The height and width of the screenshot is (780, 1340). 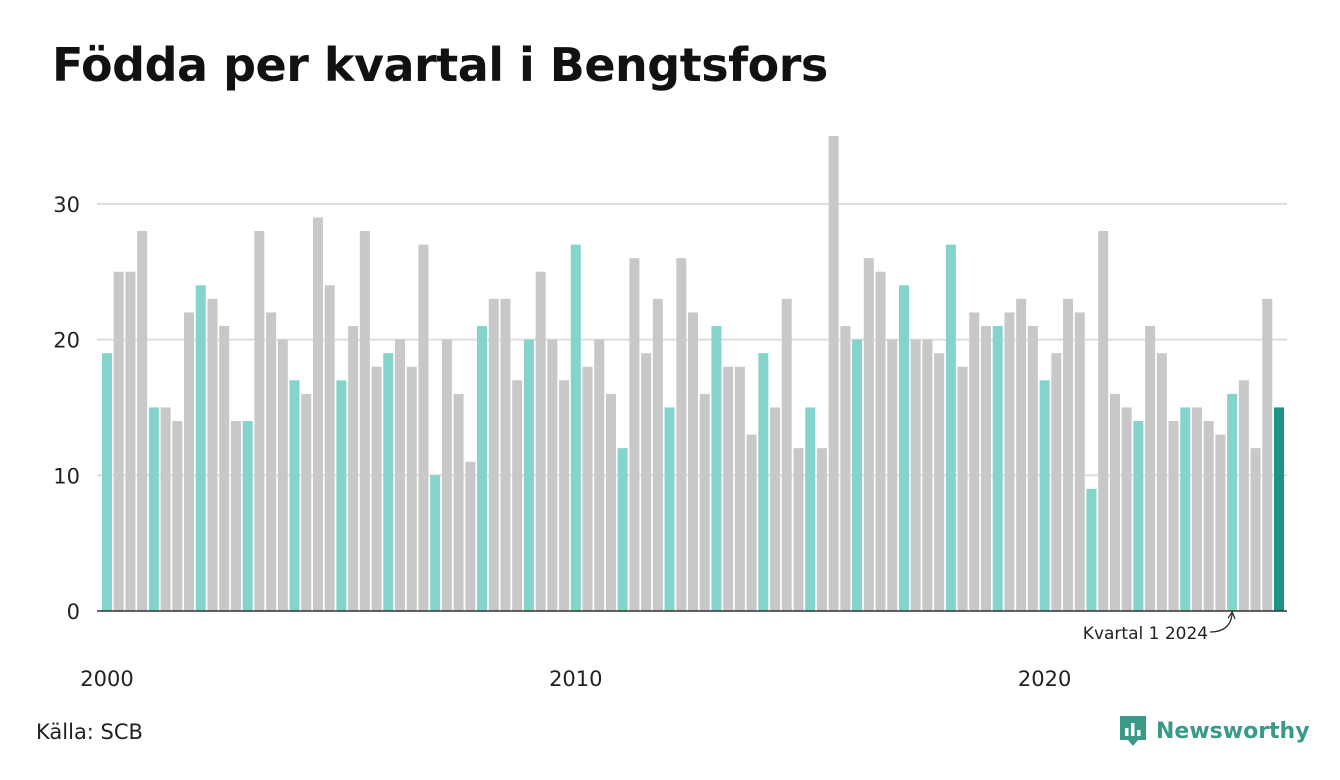 What do you see at coordinates (66, 341) in the screenshot?
I see `y-tick-label: 20` at bounding box center [66, 341].